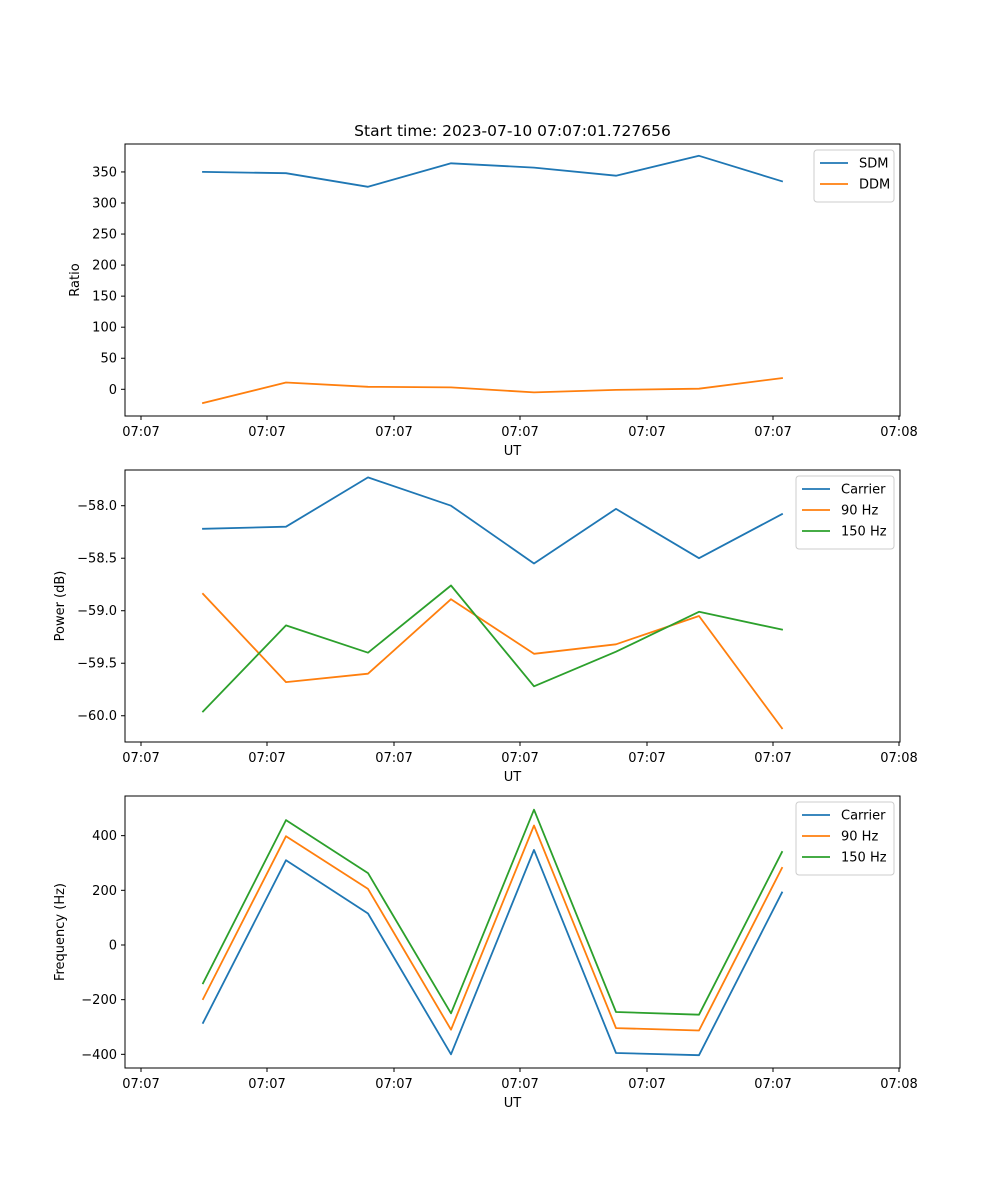 The height and width of the screenshot is (1200, 1000). What do you see at coordinates (104, 235) in the screenshot?
I see `y-tick-label: 250` at bounding box center [104, 235].